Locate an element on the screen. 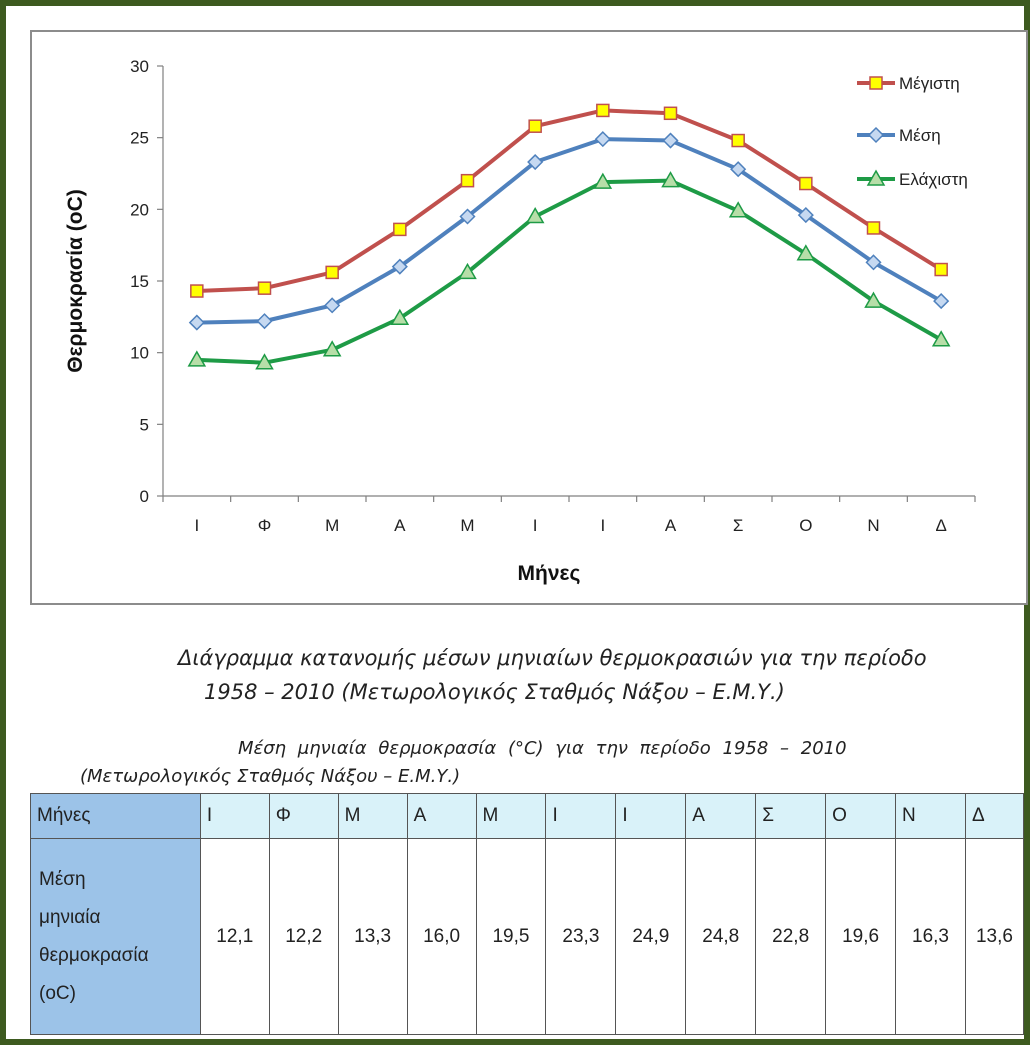 The width and height of the screenshot is (1030, 1045). row-label-line: μηνιαία is located at coordinates (70, 917).